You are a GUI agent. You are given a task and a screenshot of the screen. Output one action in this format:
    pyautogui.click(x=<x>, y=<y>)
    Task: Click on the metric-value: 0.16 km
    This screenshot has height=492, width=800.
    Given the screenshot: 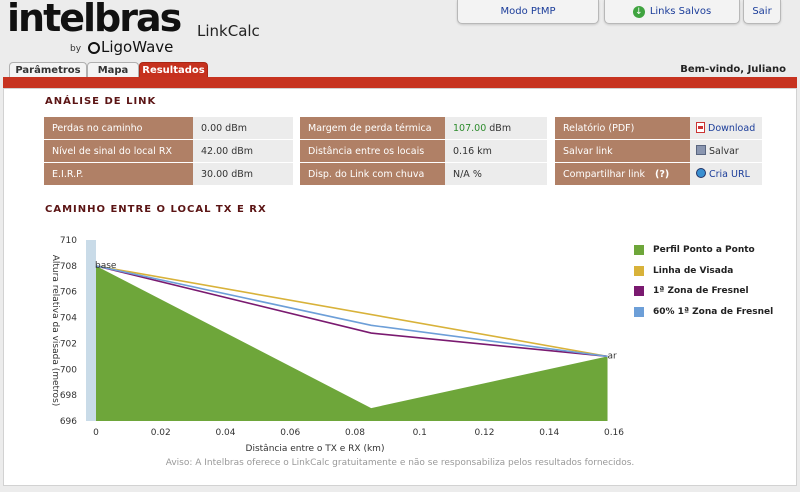 What is the action you would take?
    pyautogui.click(x=496, y=151)
    